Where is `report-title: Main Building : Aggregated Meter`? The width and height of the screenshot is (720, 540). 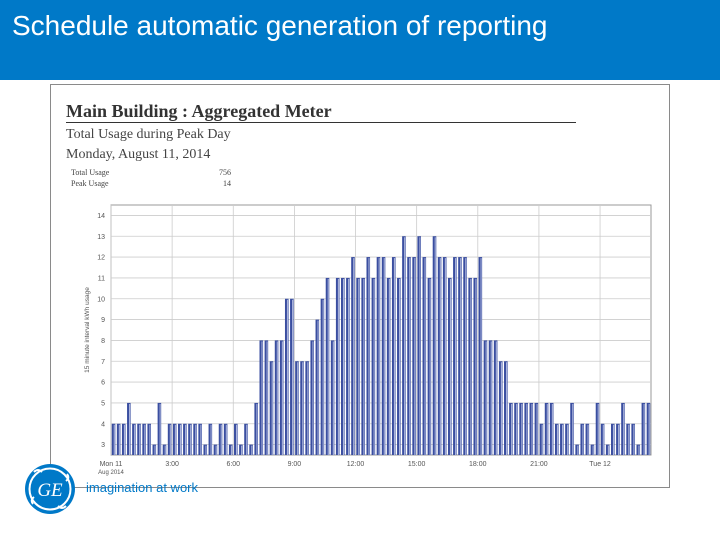 report-title: Main Building : Aggregated Meter is located at coordinates (199, 111).